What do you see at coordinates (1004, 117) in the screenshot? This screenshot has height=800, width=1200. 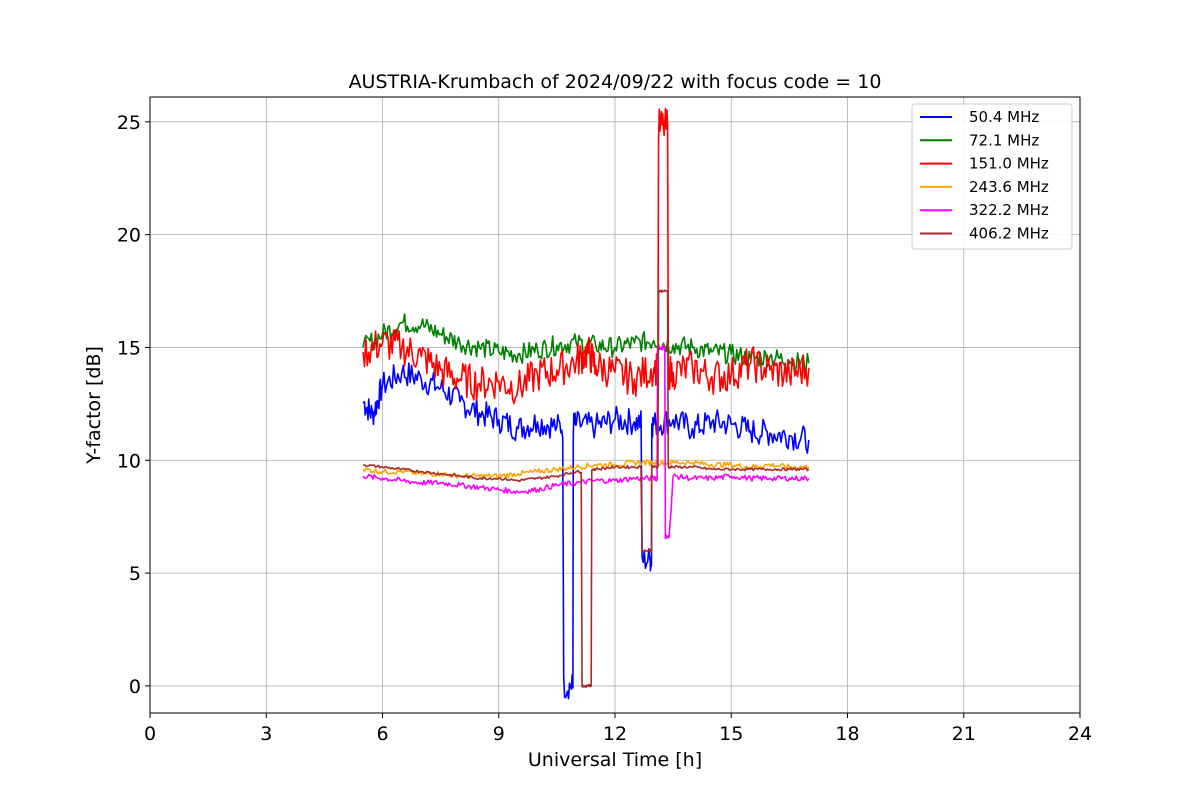 I see `legend-label: 50.4 MHz` at bounding box center [1004, 117].